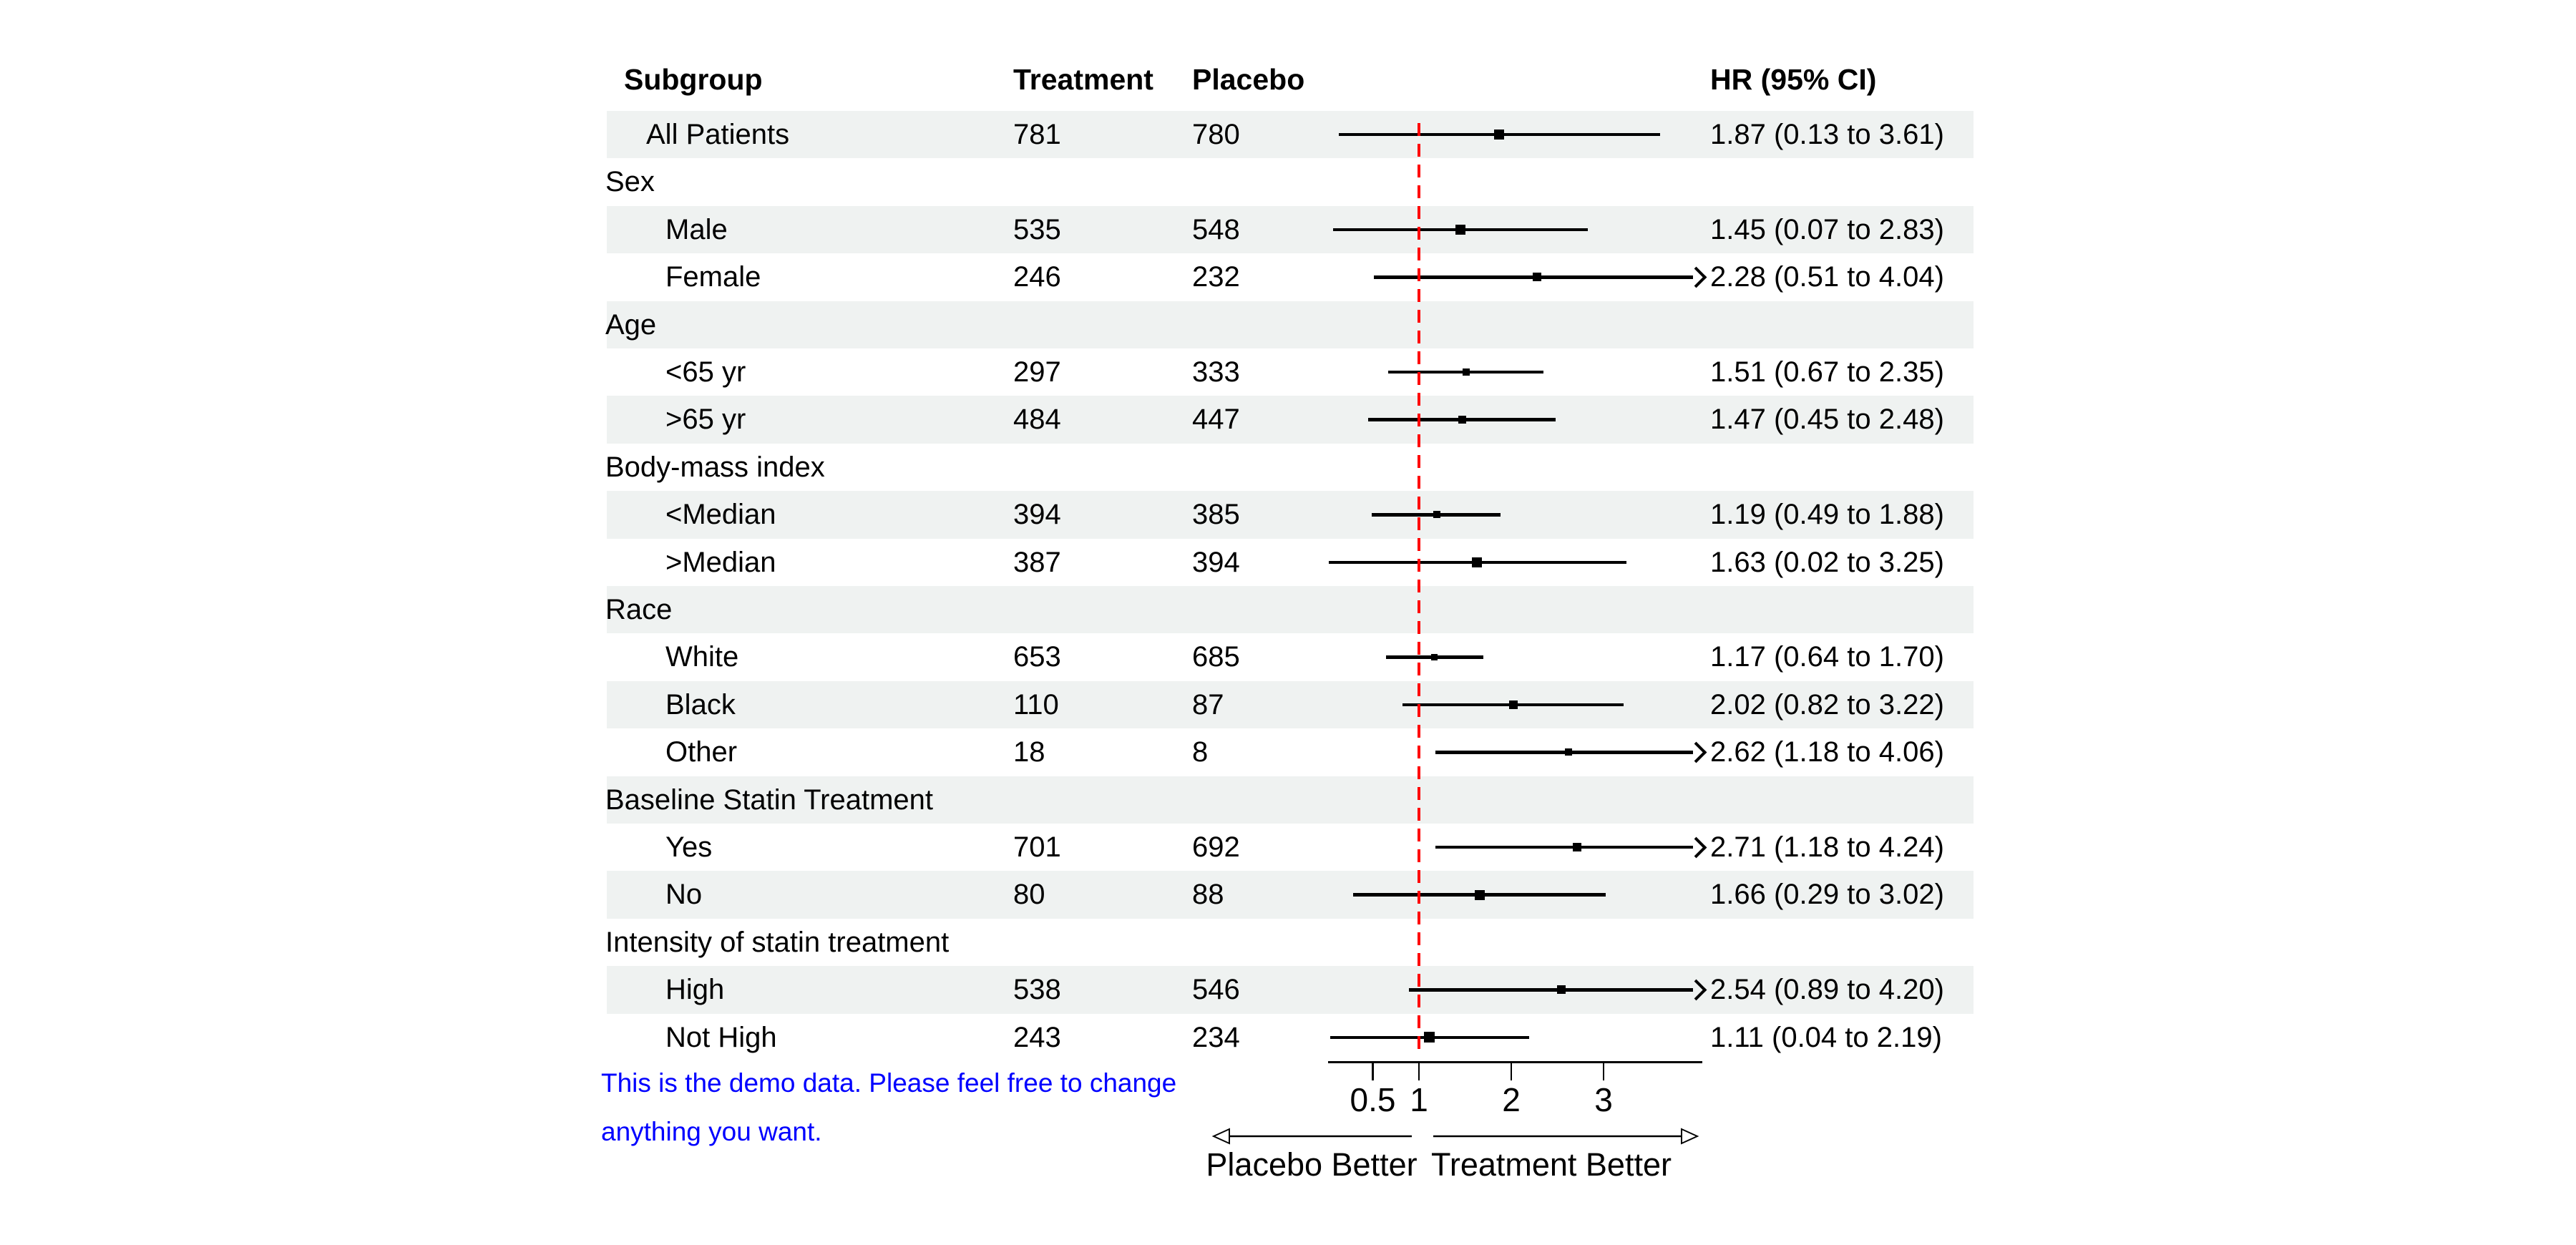 This screenshot has width=2576, height=1245. What do you see at coordinates (1037, 420) in the screenshot?
I see `treatment-count: 484` at bounding box center [1037, 420].